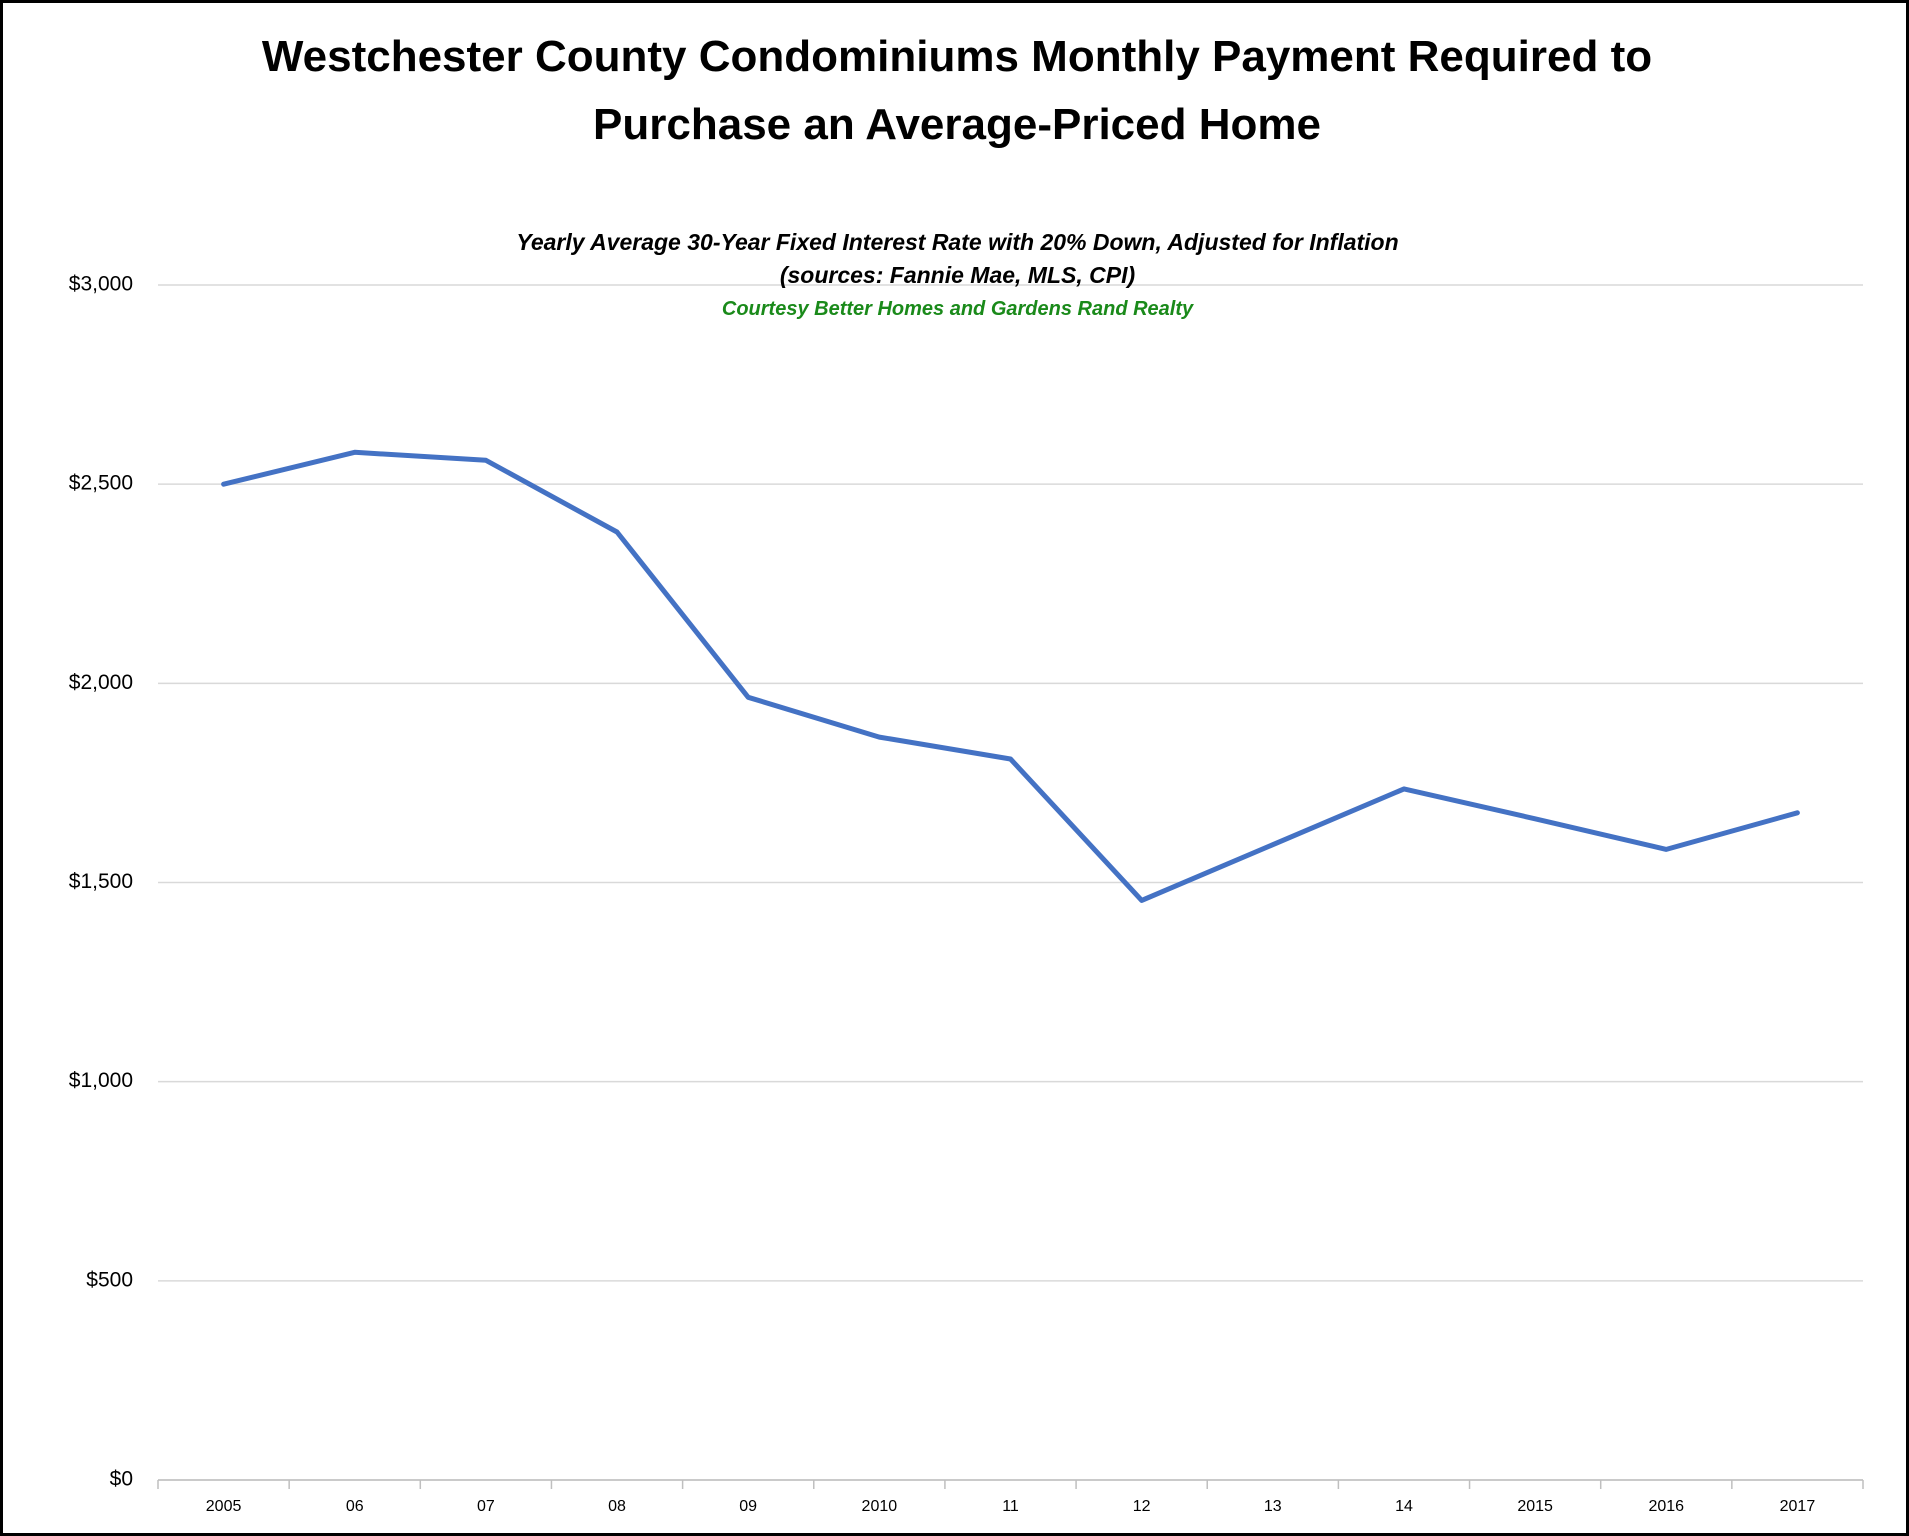 The width and height of the screenshot is (1909, 1536). What do you see at coordinates (748, 1506) in the screenshot?
I see `x-tick-label: 09` at bounding box center [748, 1506].